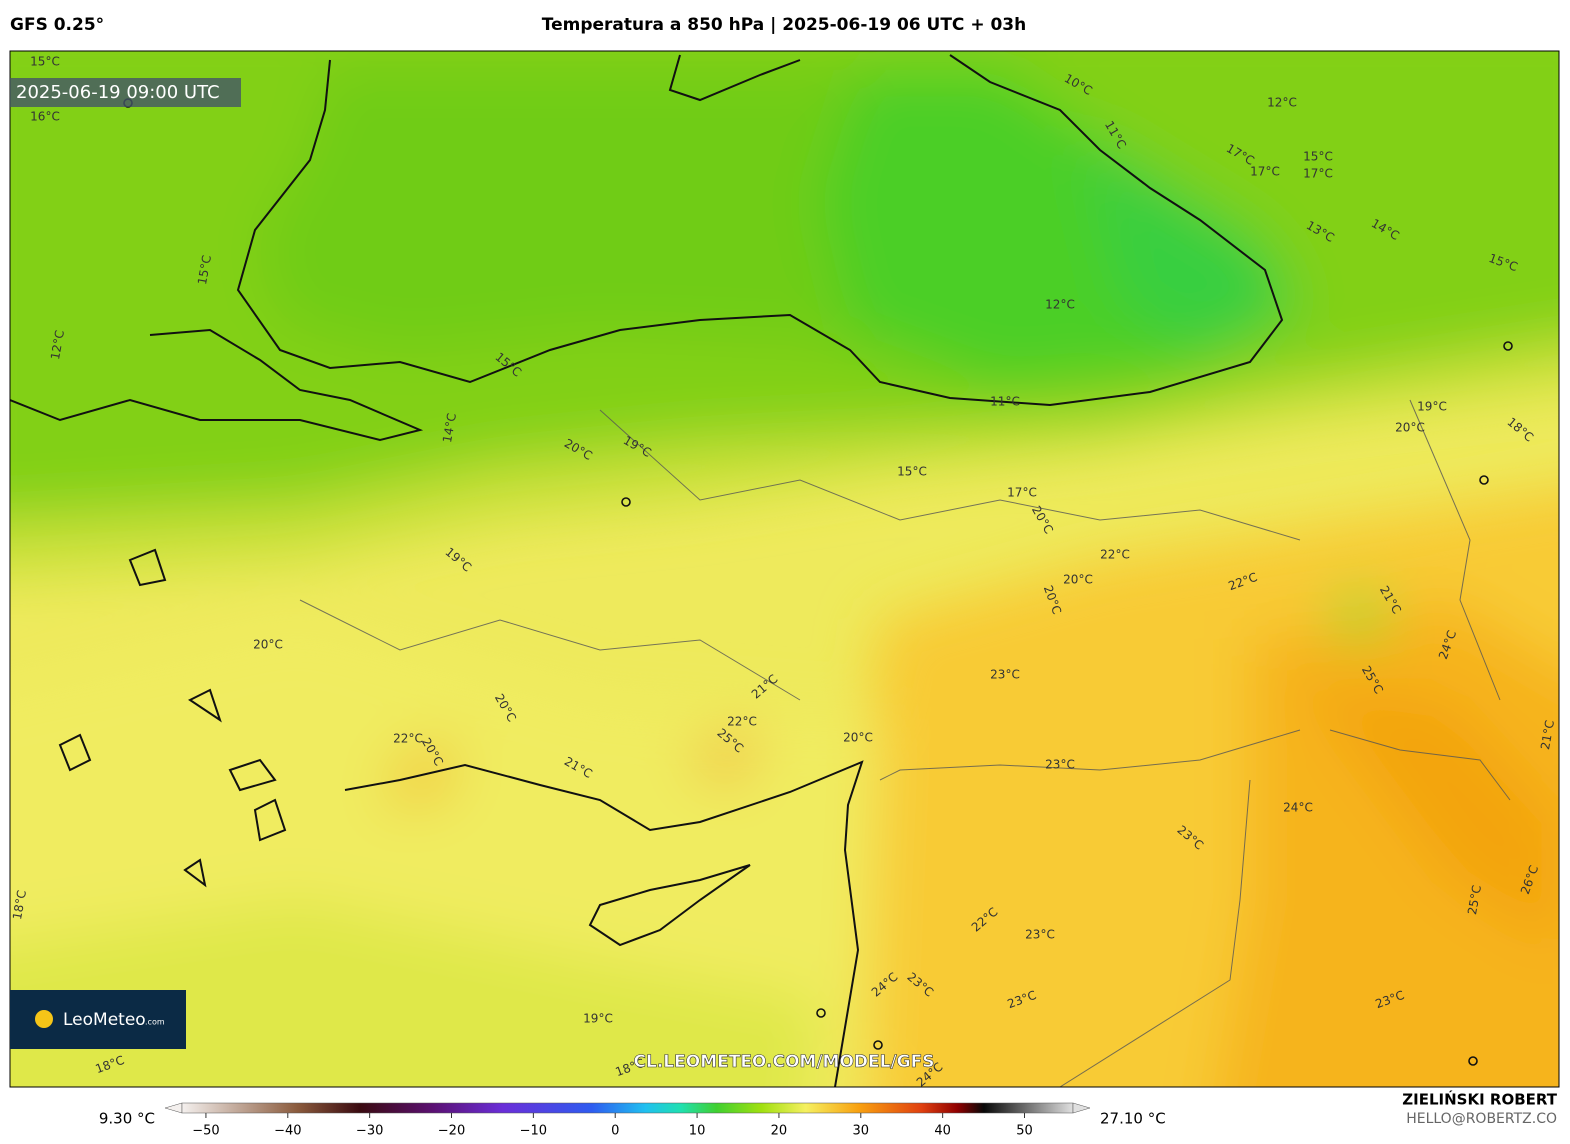 The height and width of the screenshot is (1144, 1570). What do you see at coordinates (19, 905) in the screenshot?
I see `contour-label: 18°C` at bounding box center [19, 905].